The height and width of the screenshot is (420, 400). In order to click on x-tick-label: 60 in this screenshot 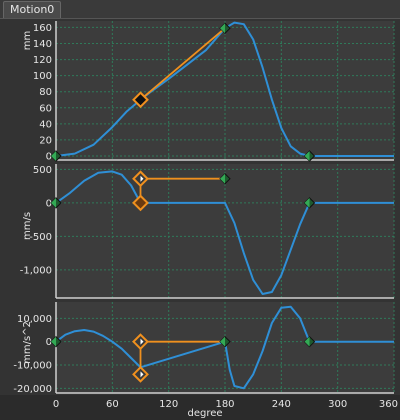, I will do `click(112, 404)`.